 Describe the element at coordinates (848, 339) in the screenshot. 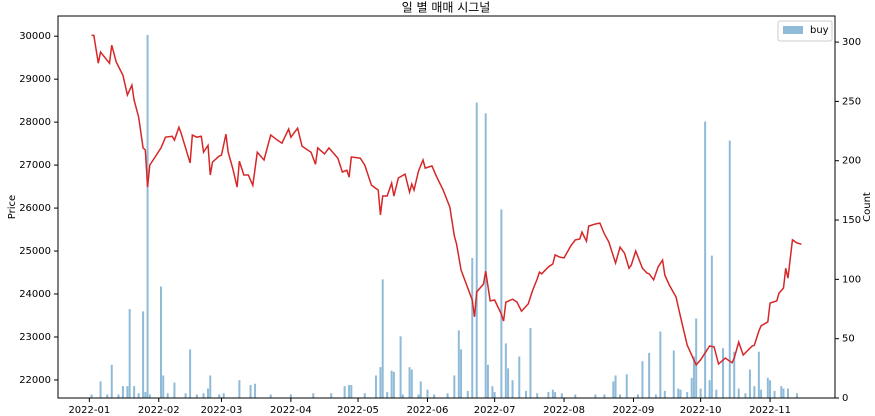

I see `y2-tick-label: 50` at that location.